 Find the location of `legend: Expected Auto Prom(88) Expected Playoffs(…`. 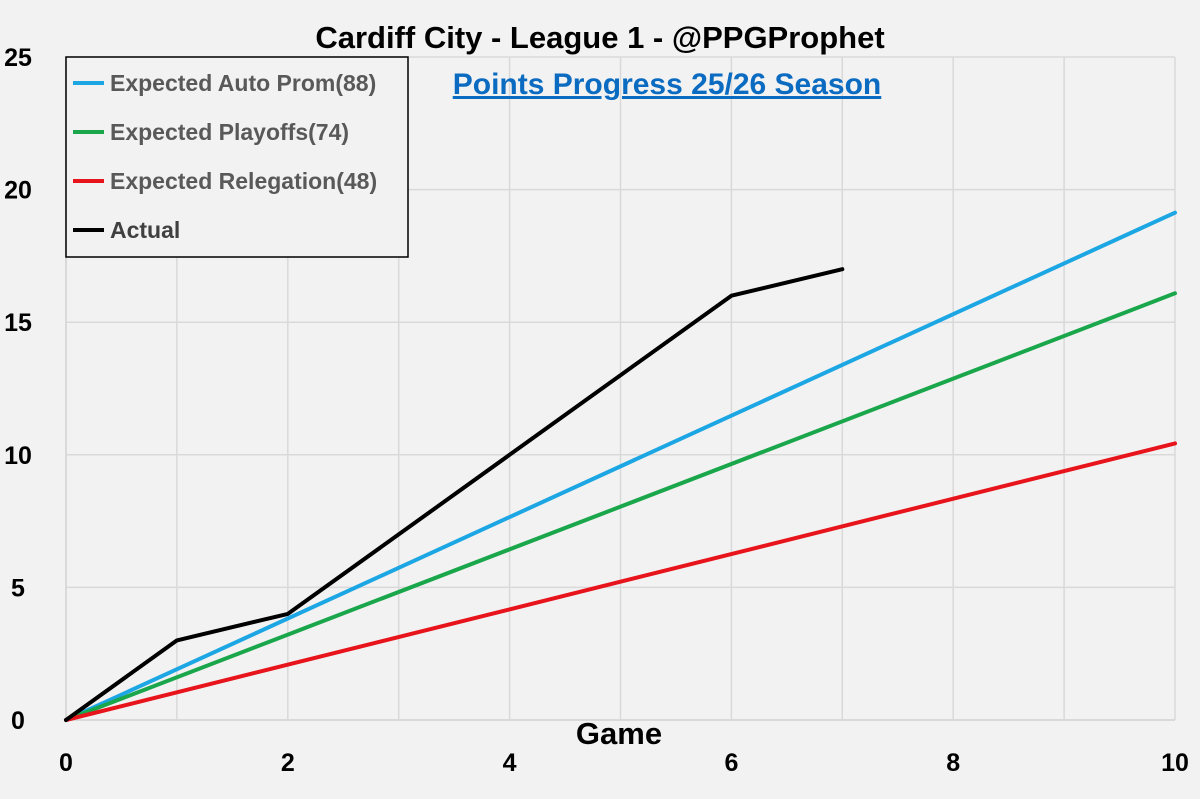

legend: Expected Auto Prom(88) Expected Playoffs(… is located at coordinates (237, 157).